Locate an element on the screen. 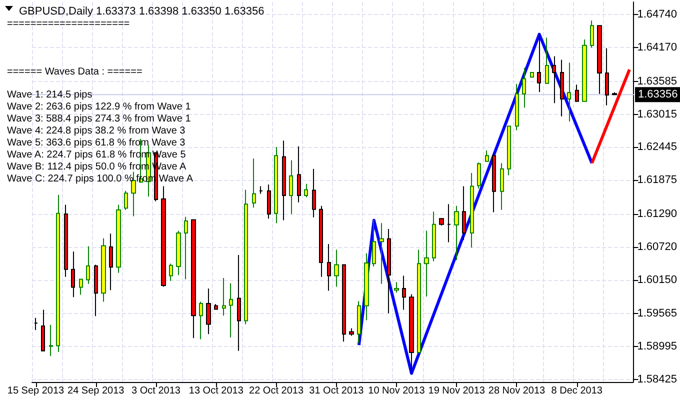  annotation: ====== Waves Data : ====== is located at coordinates (74, 72).